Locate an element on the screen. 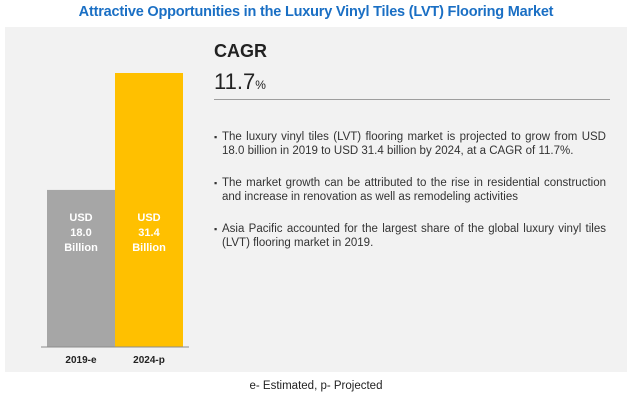  bar-value-label: 31.4 is located at coordinates (149, 233).